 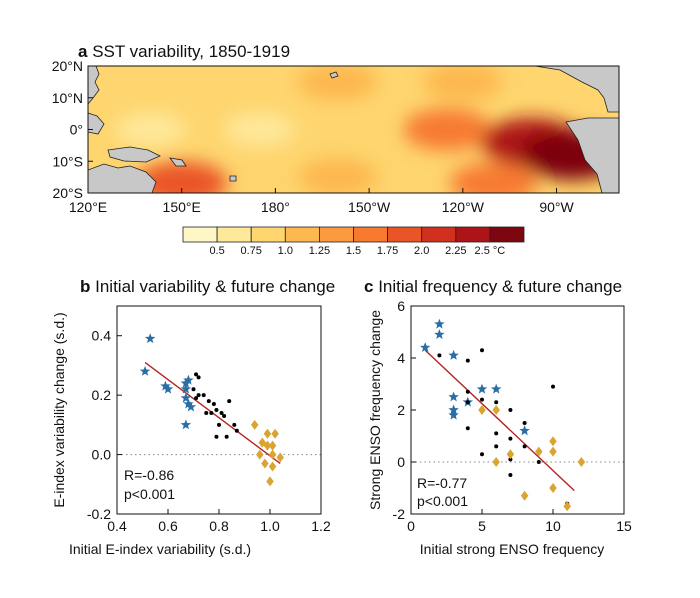 What do you see at coordinates (401, 462) in the screenshot?
I see `panel-c-ytick-label: 0` at bounding box center [401, 462].